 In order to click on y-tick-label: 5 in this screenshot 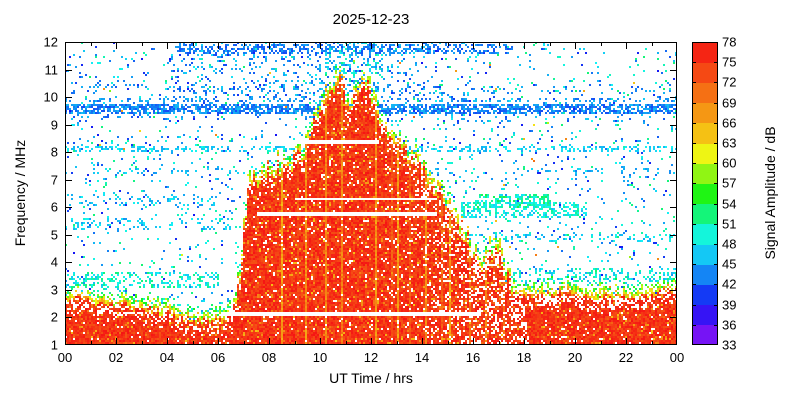, I will do `click(54, 235)`.